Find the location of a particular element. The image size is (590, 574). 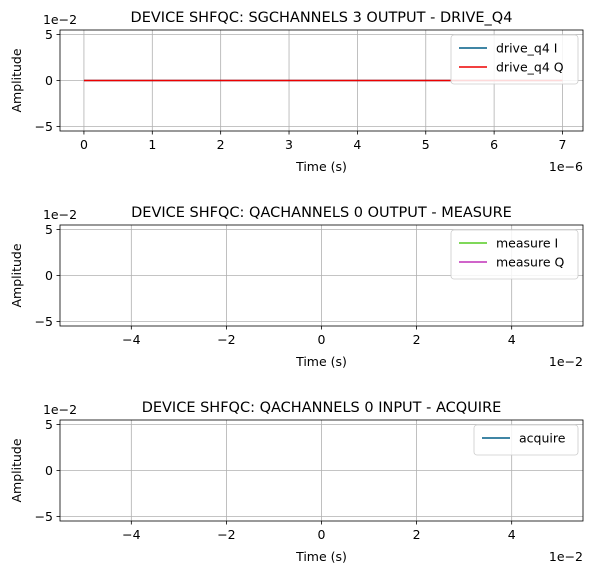

legend: measure I measure Q is located at coordinates (514, 254).